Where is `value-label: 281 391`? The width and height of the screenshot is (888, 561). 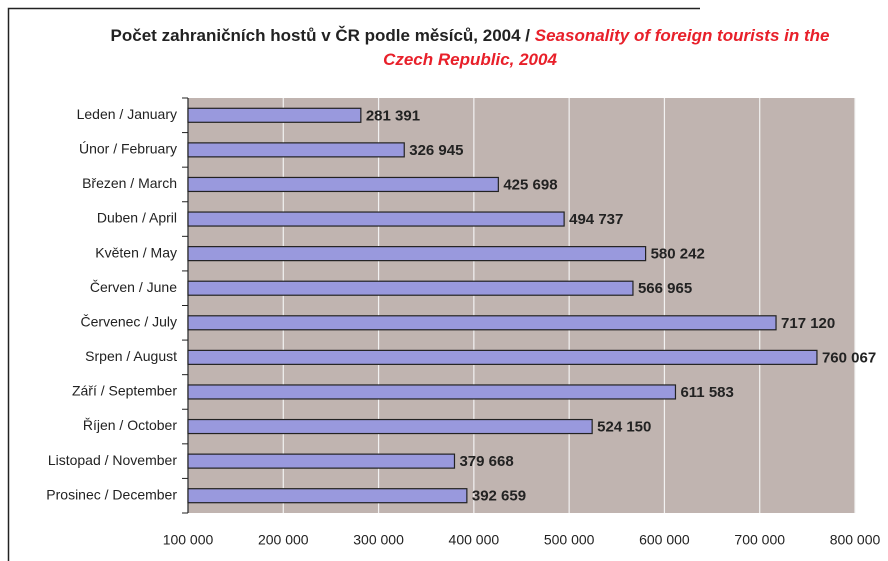 value-label: 281 391 is located at coordinates (393, 115).